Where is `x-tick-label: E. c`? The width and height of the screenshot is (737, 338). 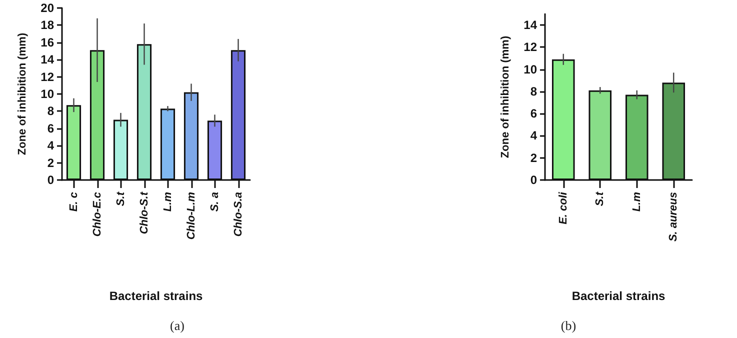 x-tick-label: E. c is located at coordinates (74, 202).